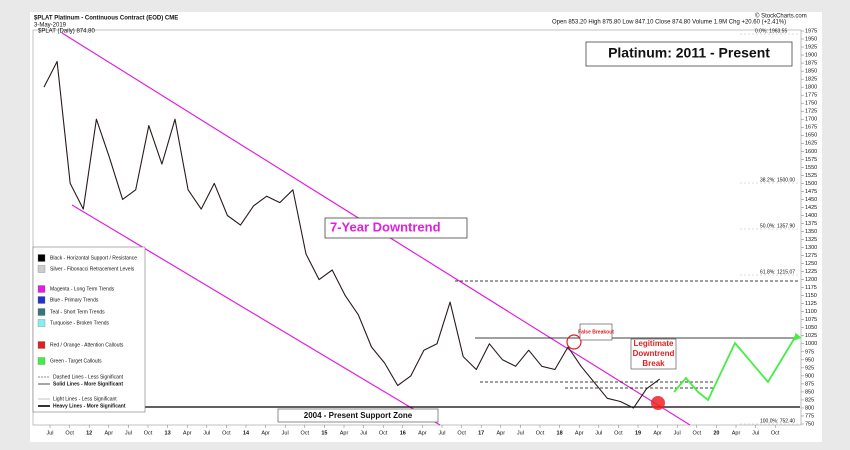 This screenshot has width=850, height=450. Describe the element at coordinates (771, 31) in the screenshot. I see `fib-label: 0.0%: 1963.55` at that location.